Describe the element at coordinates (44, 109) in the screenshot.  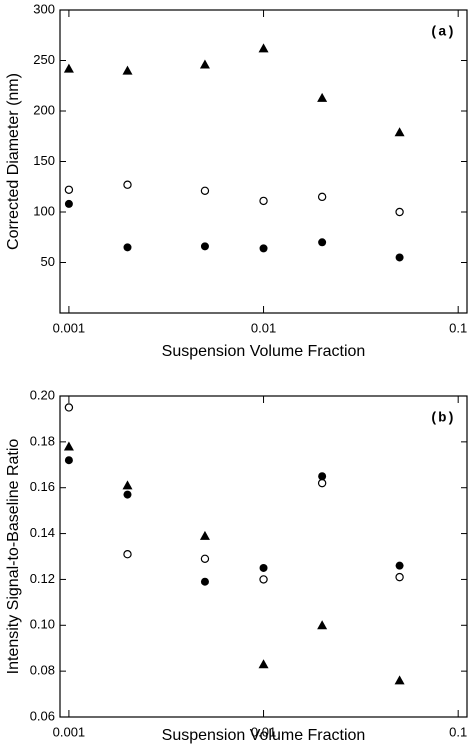
I see `y-tick-label: 200` at that location.